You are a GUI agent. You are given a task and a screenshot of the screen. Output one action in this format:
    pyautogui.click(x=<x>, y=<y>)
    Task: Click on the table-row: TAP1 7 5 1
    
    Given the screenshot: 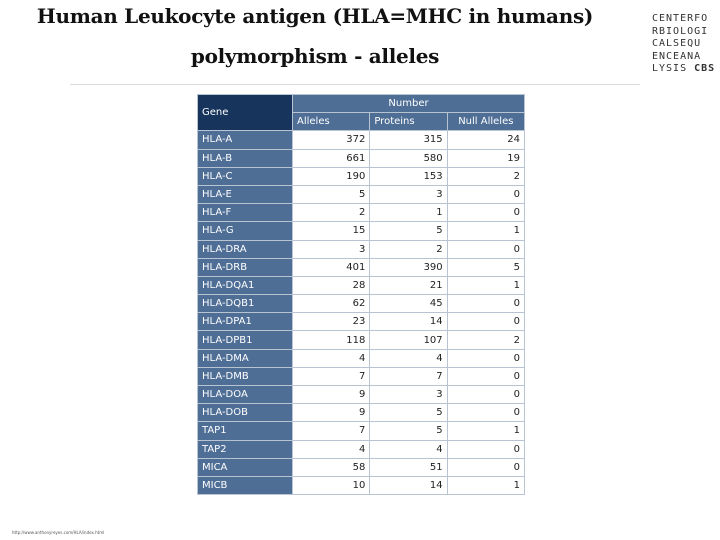 What is the action you would take?
    pyautogui.click(x=361, y=431)
    